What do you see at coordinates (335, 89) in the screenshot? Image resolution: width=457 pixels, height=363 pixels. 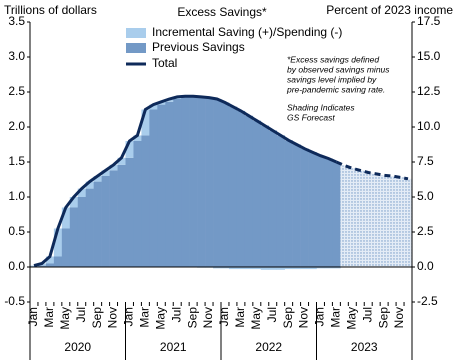 I see `note: pre-pandemic saving rate.` at bounding box center [335, 89].